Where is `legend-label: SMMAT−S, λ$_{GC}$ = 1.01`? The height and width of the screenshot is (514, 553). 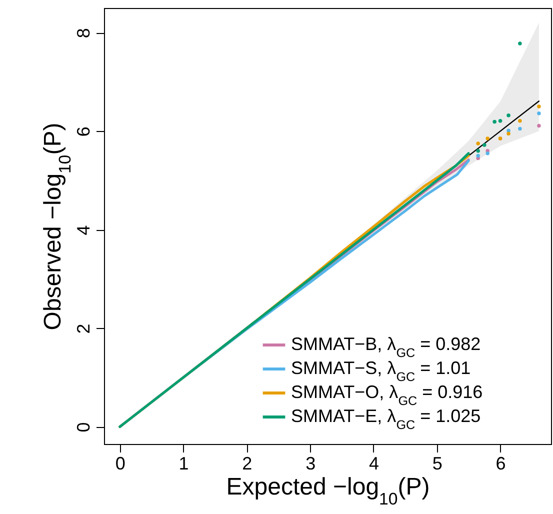 legend-label: SMMAT−S, λ$_{GC}$ = 1.01 is located at coordinates (381, 371).